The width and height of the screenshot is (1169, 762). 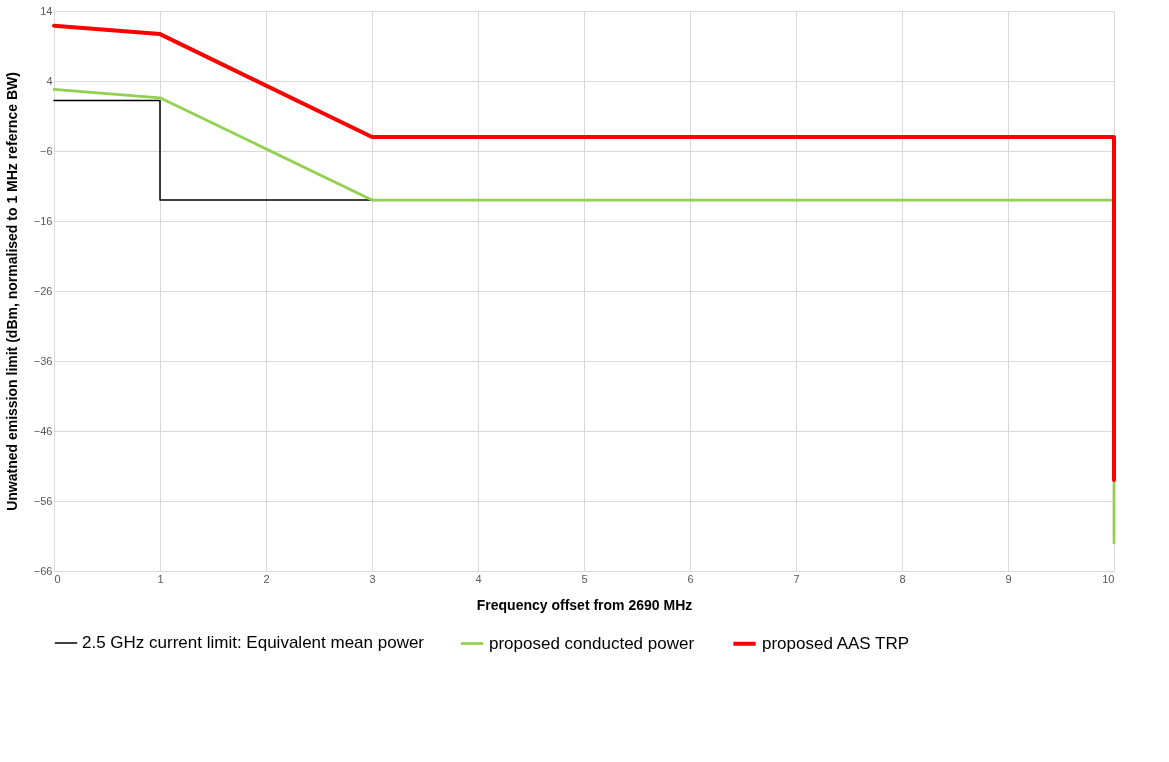 What do you see at coordinates (836, 643) in the screenshot?
I see `legend-label: proposed AAS TRP` at bounding box center [836, 643].